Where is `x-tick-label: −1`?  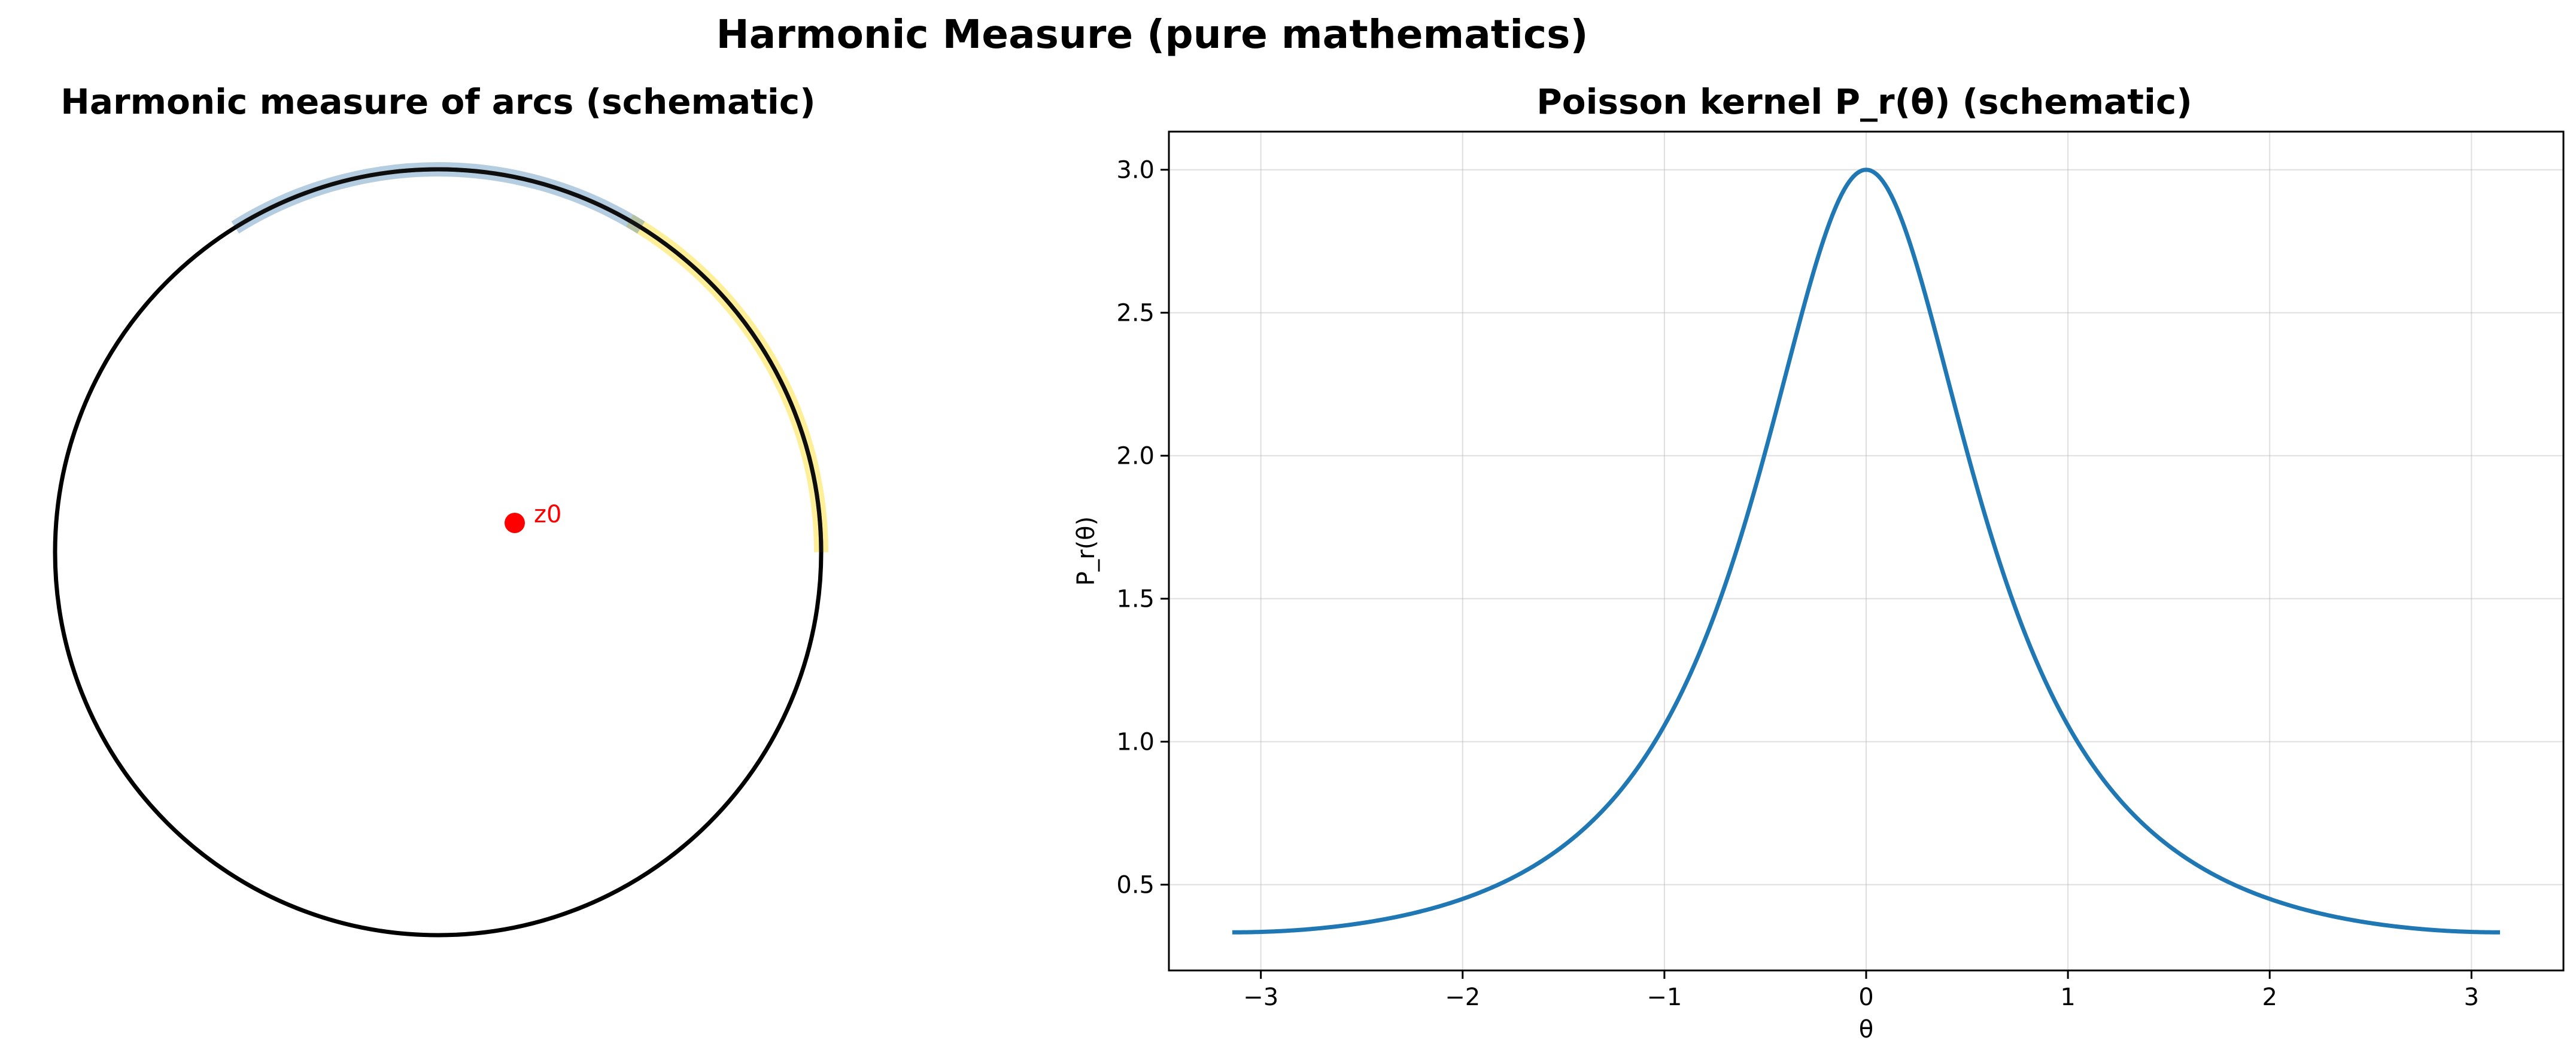
x-tick-label: −1 is located at coordinates (1664, 998).